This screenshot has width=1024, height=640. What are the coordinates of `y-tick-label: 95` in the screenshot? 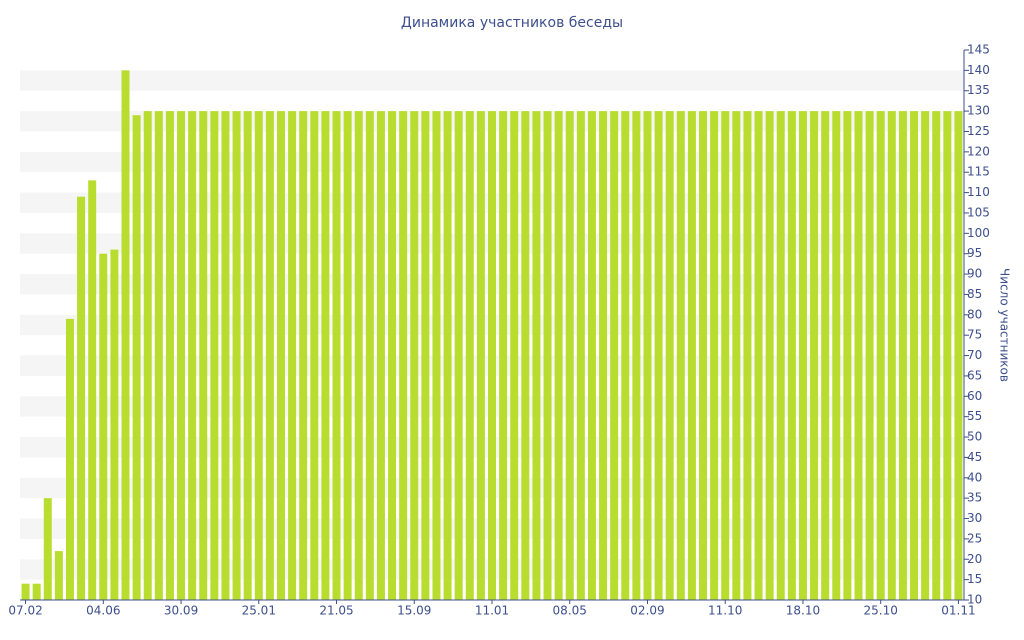 It's located at (974, 253).